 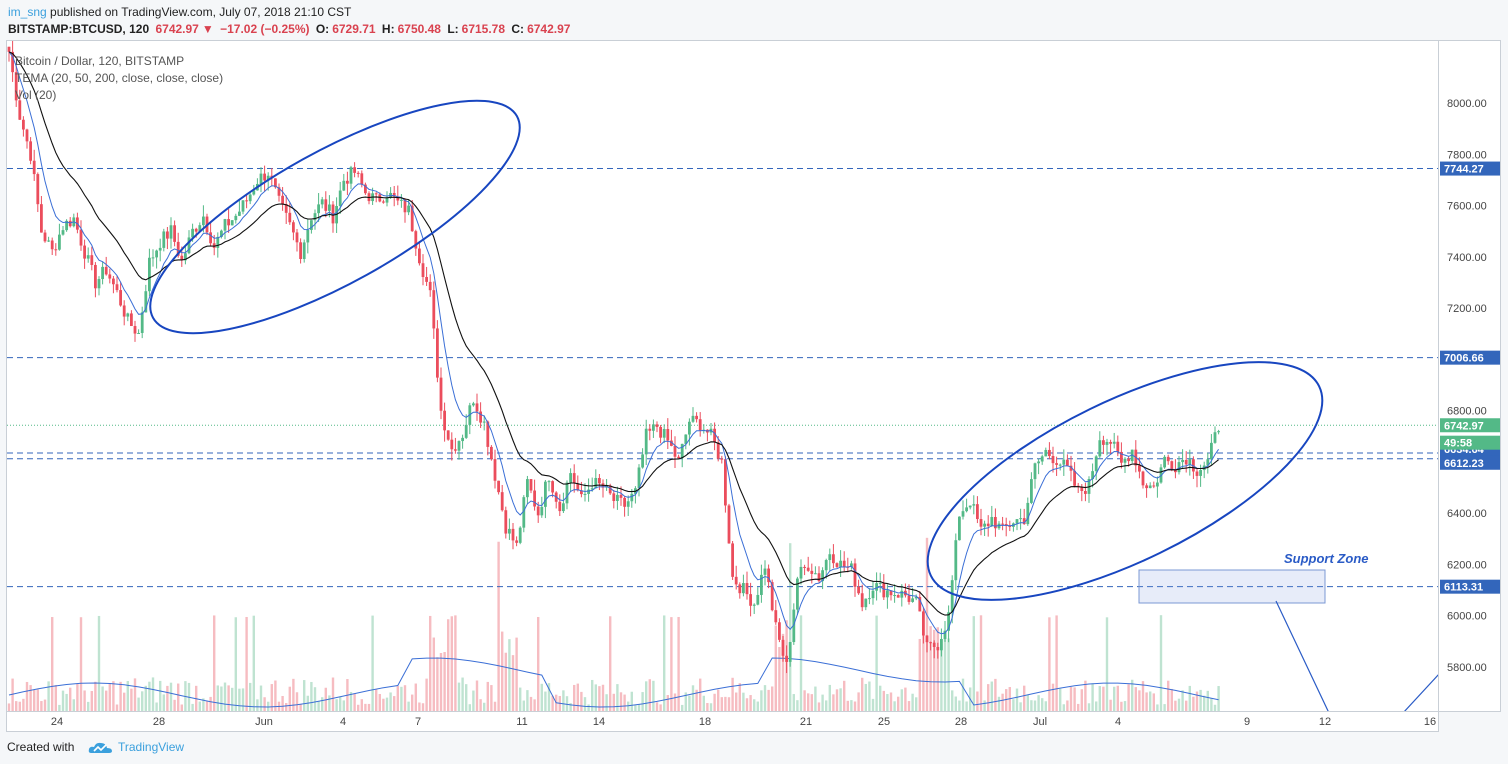 I want to click on countdown-badge-bg, so click(x=1470, y=442).